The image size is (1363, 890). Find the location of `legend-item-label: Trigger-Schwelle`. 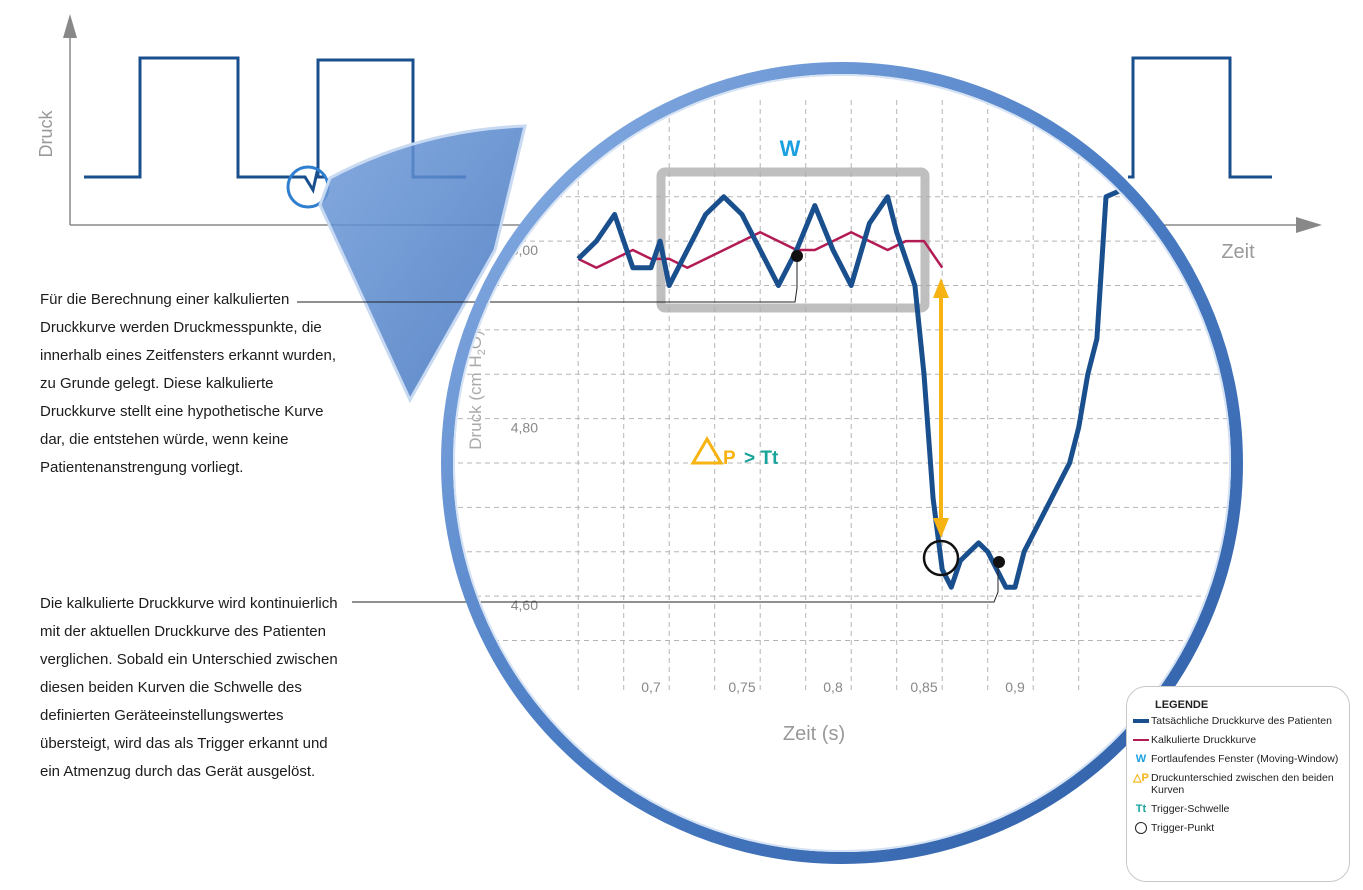

legend-item-label: Trigger-Schwelle is located at coordinates (1190, 809).